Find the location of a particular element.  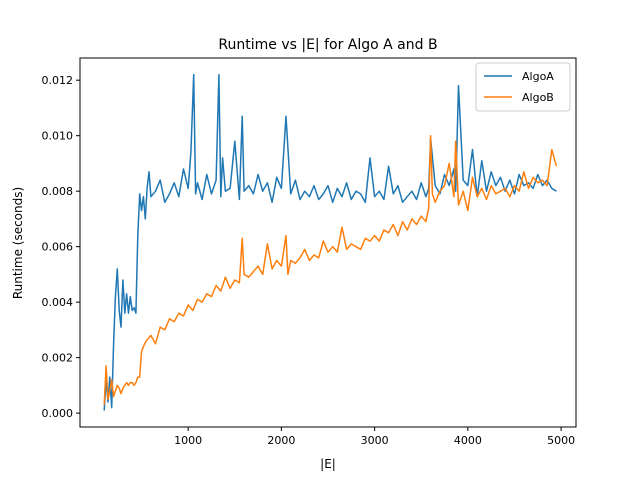

y-axis-label: Runtime (seconds) is located at coordinates (18, 243).